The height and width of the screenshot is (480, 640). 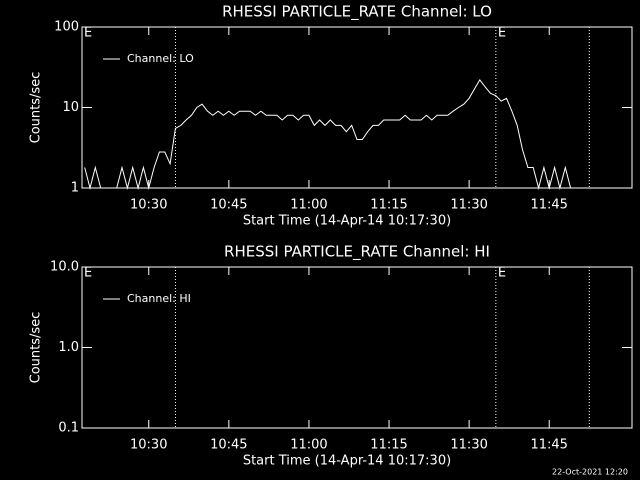 I want to click on y-tick-label: 1, so click(x=75, y=188).